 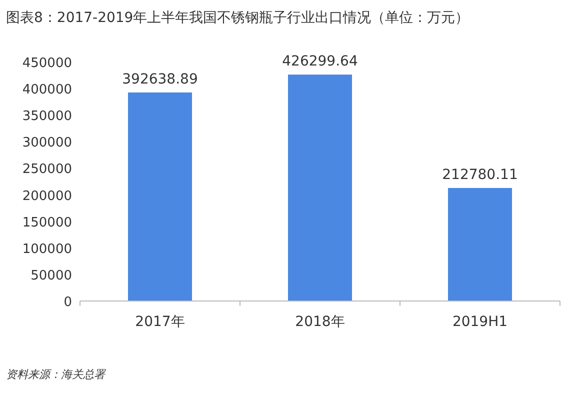 I want to click on y-tick-label: 350000, so click(x=47, y=116).